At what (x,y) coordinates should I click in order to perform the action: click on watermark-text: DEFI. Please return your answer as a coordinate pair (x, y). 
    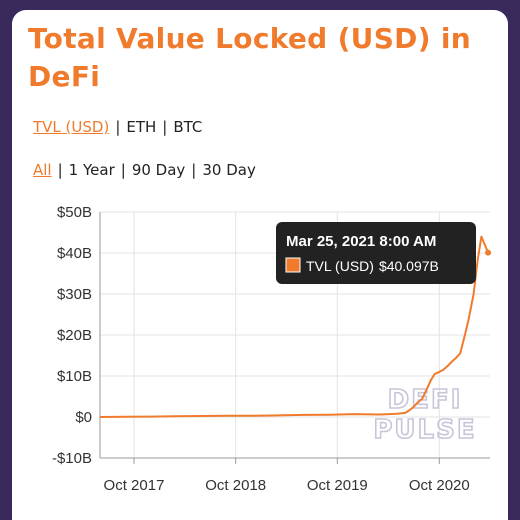
    Looking at the image, I should click on (425, 400).